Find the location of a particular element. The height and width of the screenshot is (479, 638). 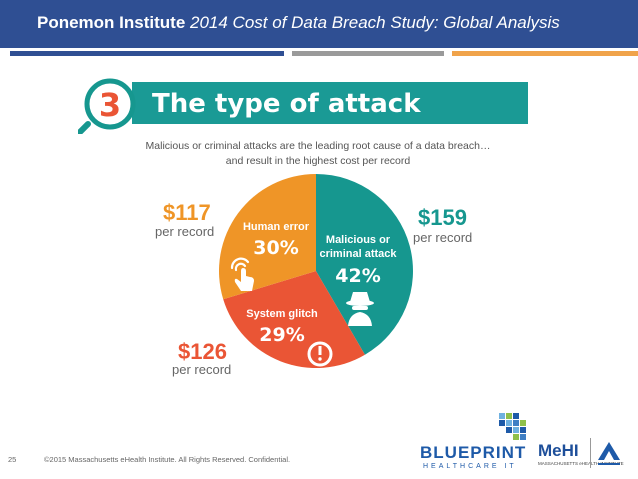

pie-slice-malicious is located at coordinates (364, 264).